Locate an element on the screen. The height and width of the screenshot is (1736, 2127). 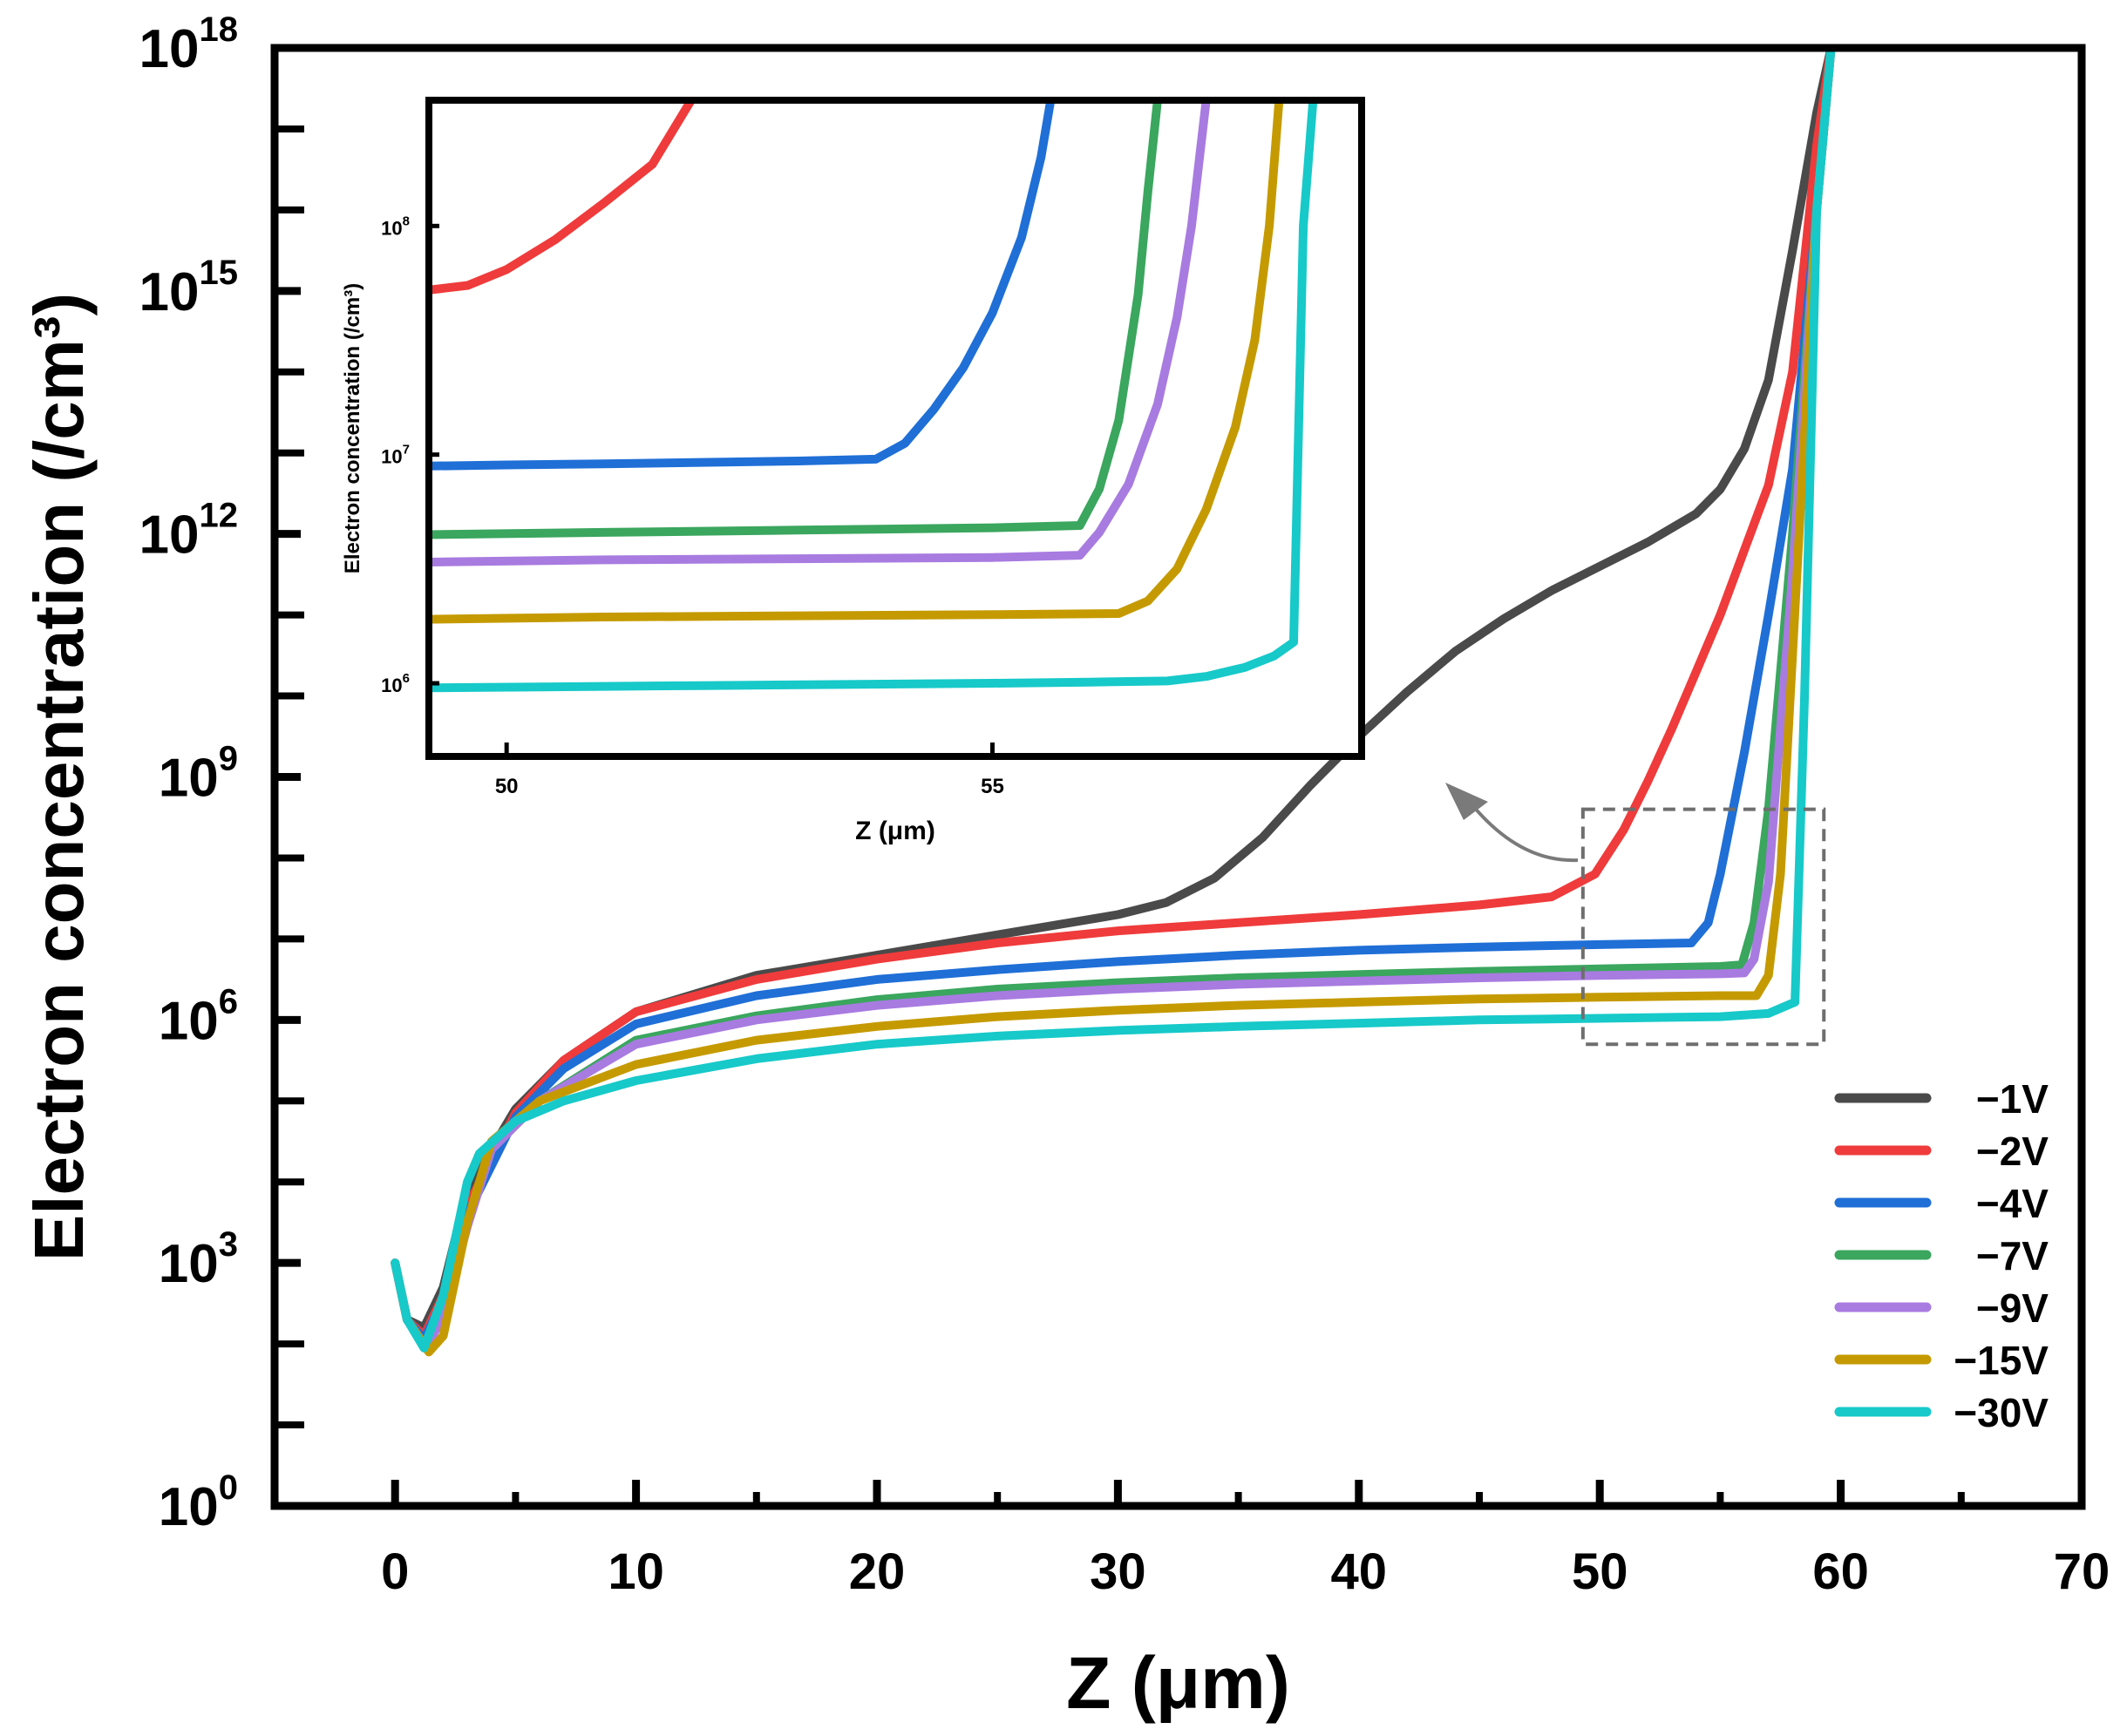
inset-x-tick-label-1: 55 is located at coordinates (993, 786).